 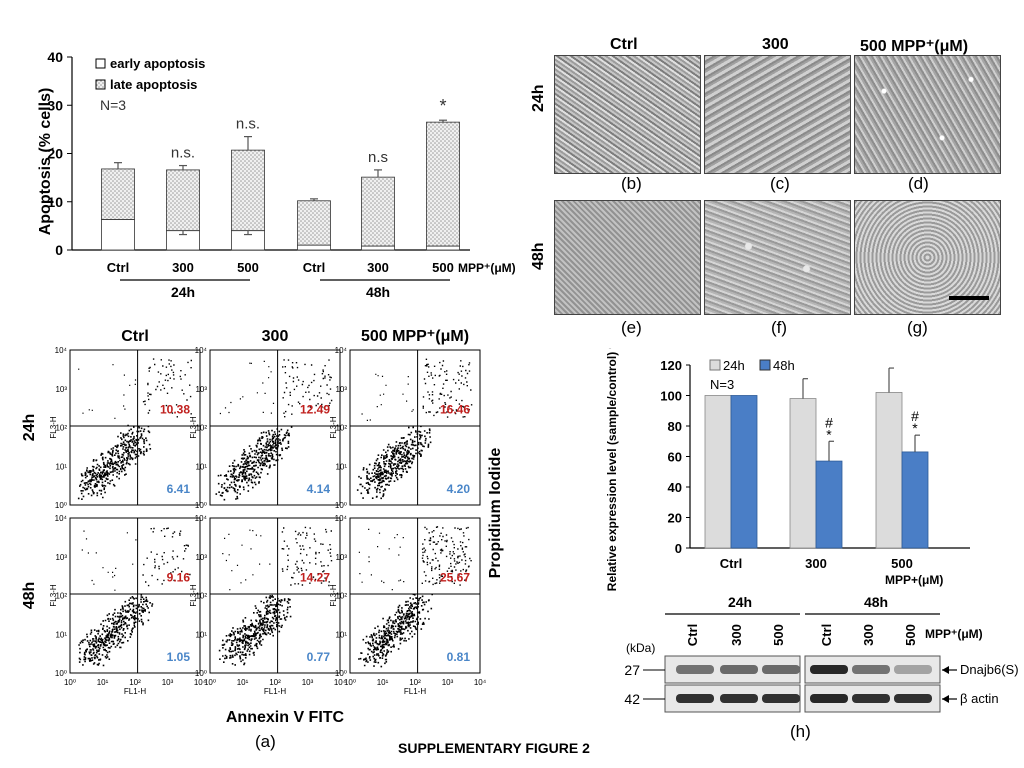 What do you see at coordinates (989, 669) in the screenshot?
I see `blot-protein-label: Dnajb6(S)` at bounding box center [989, 669].